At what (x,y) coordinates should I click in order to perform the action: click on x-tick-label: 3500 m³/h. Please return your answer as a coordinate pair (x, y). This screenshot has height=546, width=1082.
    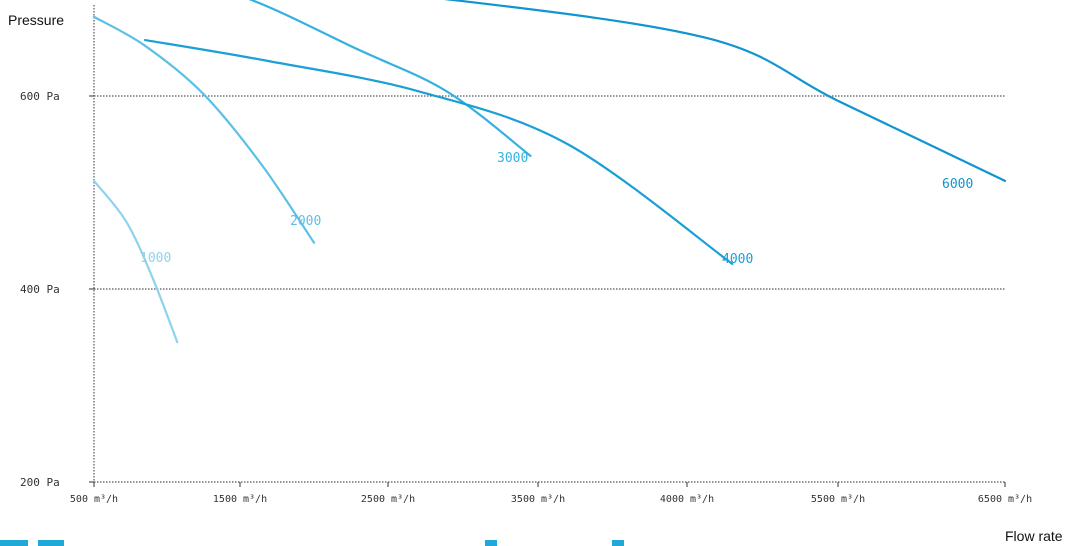
    Looking at the image, I should click on (538, 499).